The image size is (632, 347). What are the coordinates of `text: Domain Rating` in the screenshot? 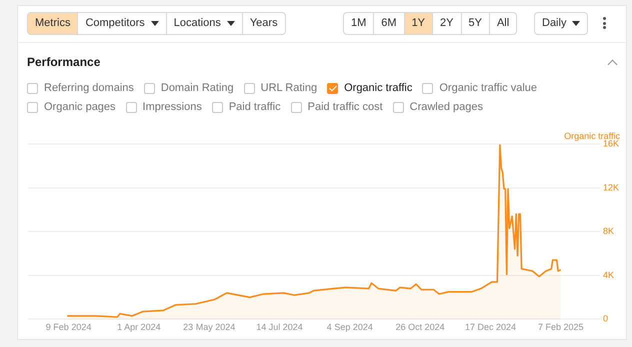 It's located at (197, 88).